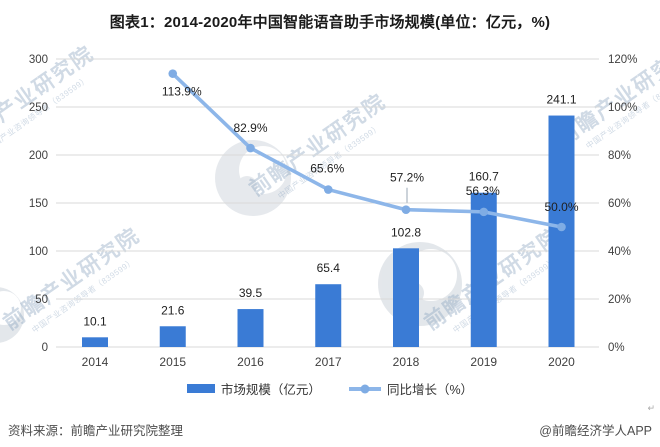 This screenshot has width=660, height=447. What do you see at coordinates (561, 100) in the screenshot?
I see `bar-value-label-2020: 241.1` at bounding box center [561, 100].